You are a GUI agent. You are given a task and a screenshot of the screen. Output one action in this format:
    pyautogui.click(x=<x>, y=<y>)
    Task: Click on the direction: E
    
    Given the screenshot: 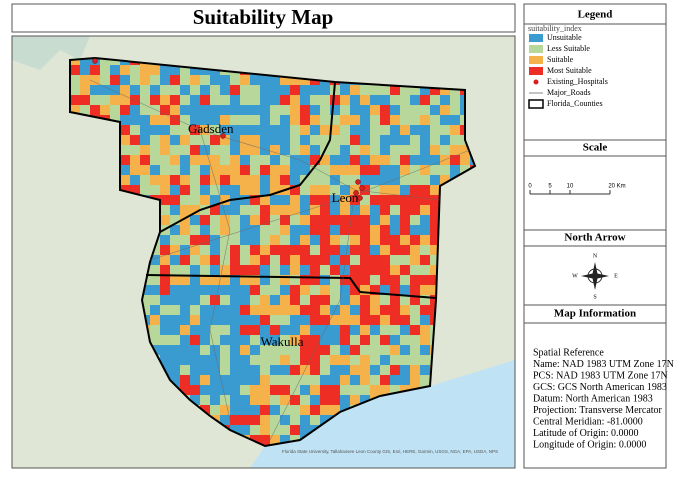 What is the action you would take?
    pyautogui.click(x=616, y=276)
    